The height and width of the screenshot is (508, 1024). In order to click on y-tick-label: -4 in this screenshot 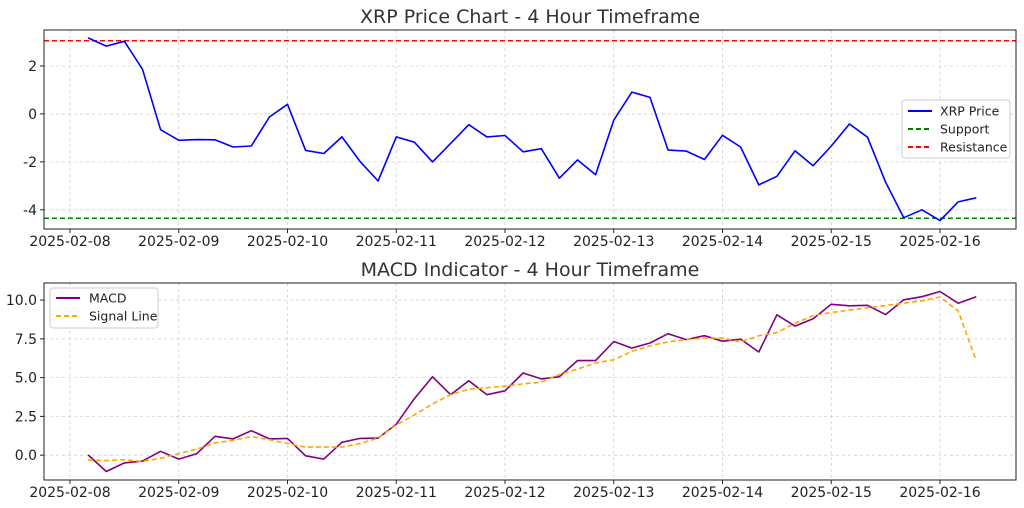, I will do `click(30, 211)`.